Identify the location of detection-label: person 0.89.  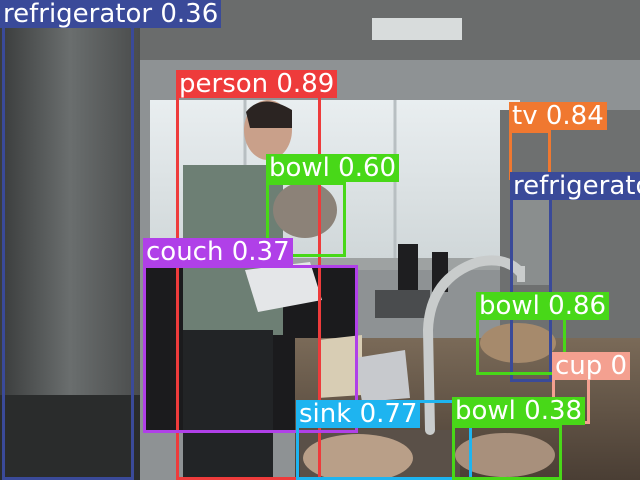
(257, 84).